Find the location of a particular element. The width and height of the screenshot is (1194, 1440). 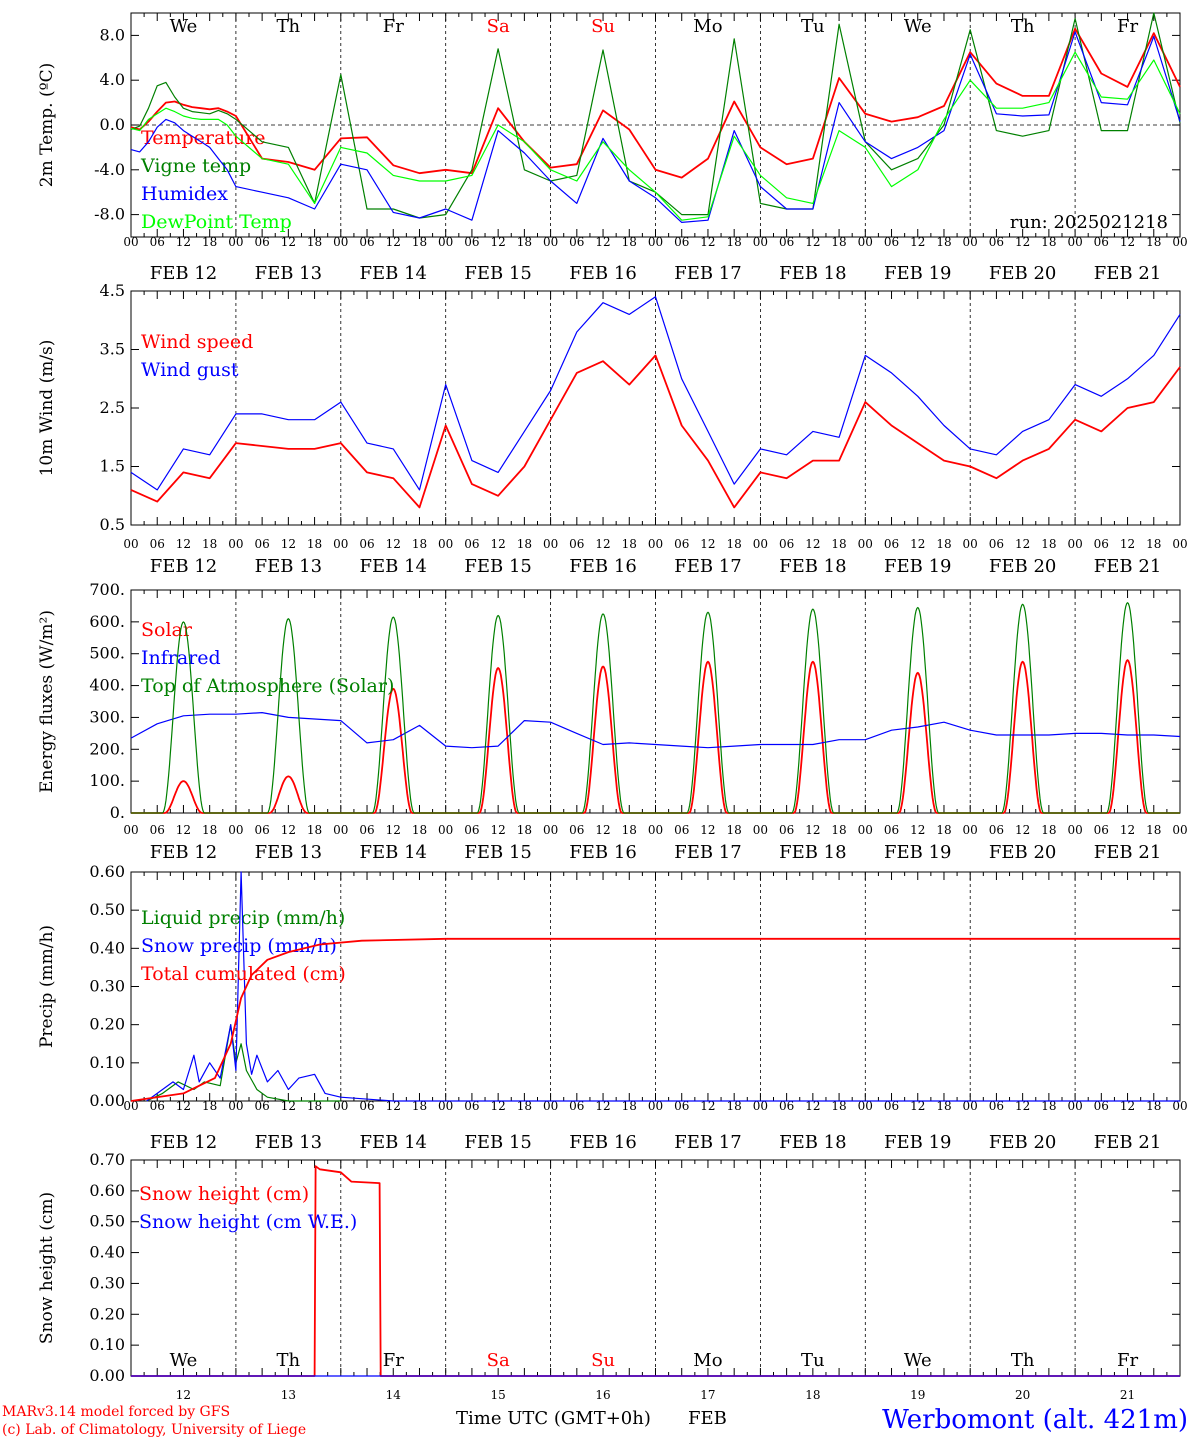

y-tick-label: 500. is located at coordinates (107, 653).